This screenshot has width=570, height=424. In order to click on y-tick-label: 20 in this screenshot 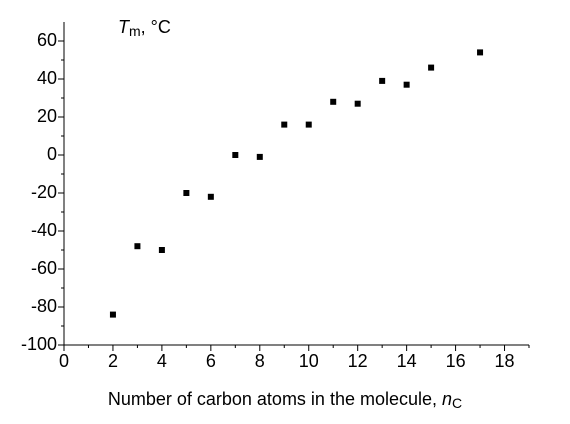, I will do `click(47, 116)`.